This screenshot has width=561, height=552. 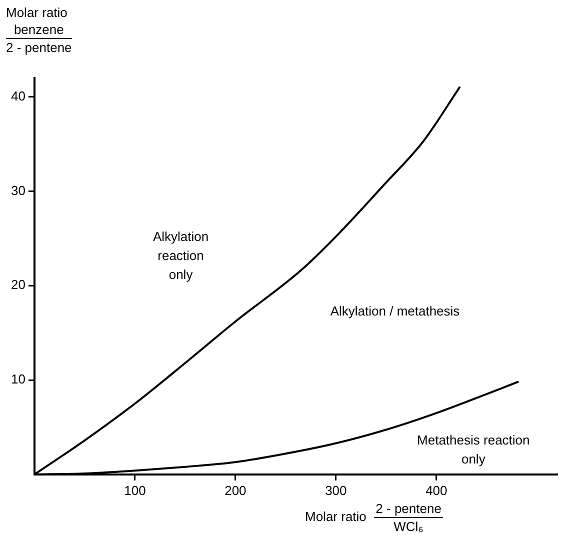 What do you see at coordinates (18, 379) in the screenshot?
I see `y-tick-label: 10` at bounding box center [18, 379].